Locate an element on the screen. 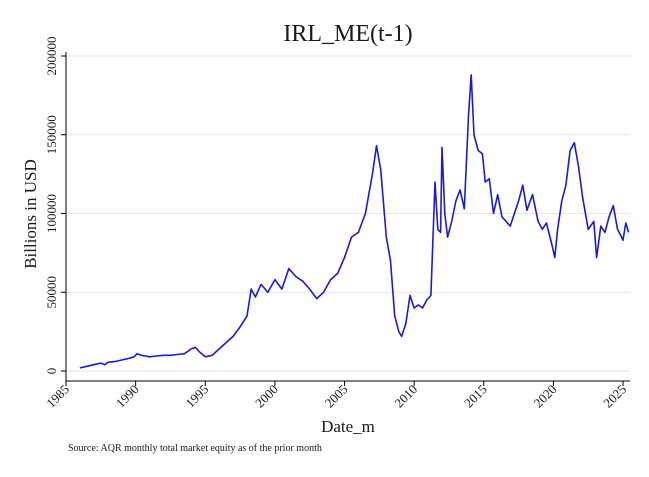 This screenshot has height=477, width=649. x-axis-label: Date_m is located at coordinates (348, 426).